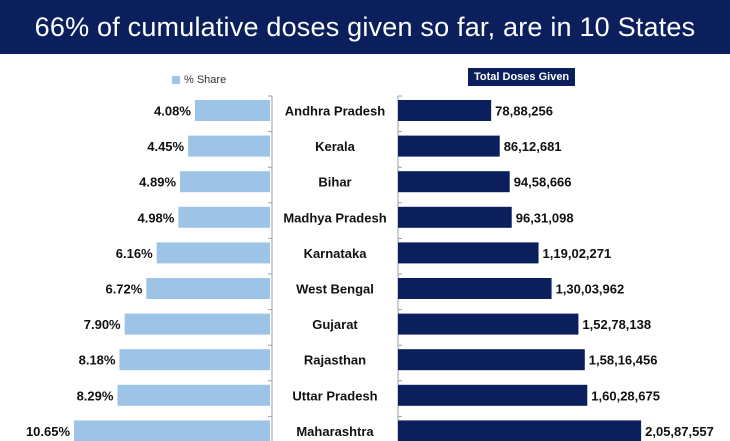 This screenshot has width=730, height=441. I want to click on doses-data-label: 1,52,78,138, so click(616, 324).